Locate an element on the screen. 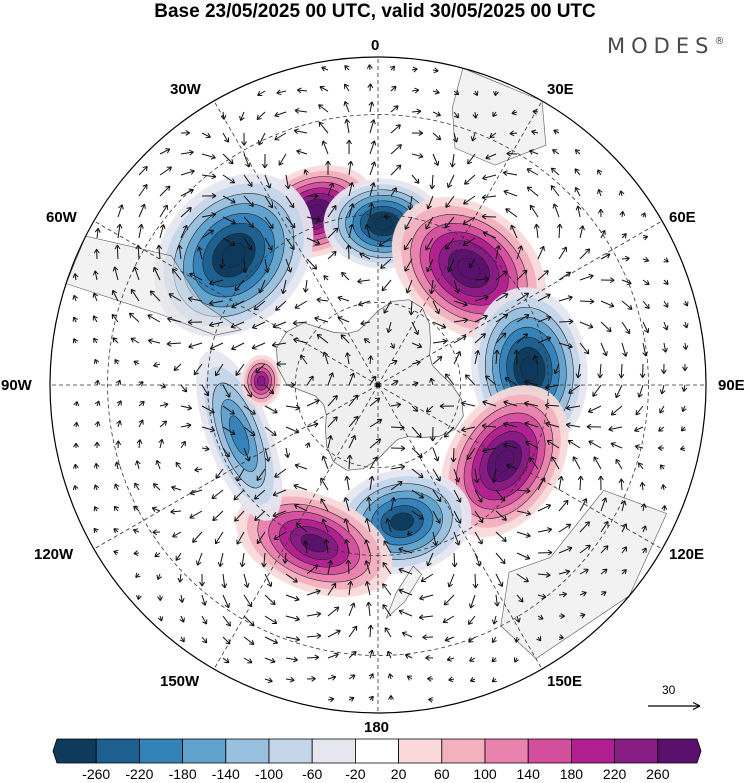 The height and width of the screenshot is (783, 750). lon-label-0: 0 is located at coordinates (375, 45).